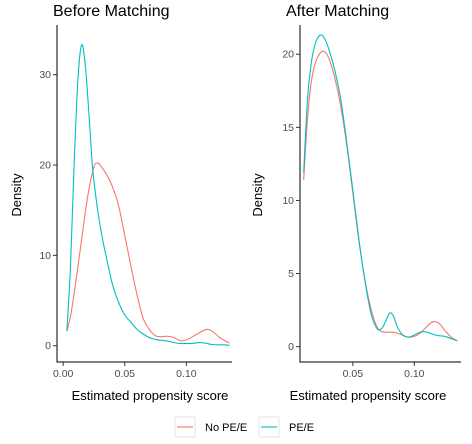 Image resolution: width=472 pixels, height=444 pixels. What do you see at coordinates (226, 428) in the screenshot?
I see `legend-label-no-pe: No PE/E` at bounding box center [226, 428].